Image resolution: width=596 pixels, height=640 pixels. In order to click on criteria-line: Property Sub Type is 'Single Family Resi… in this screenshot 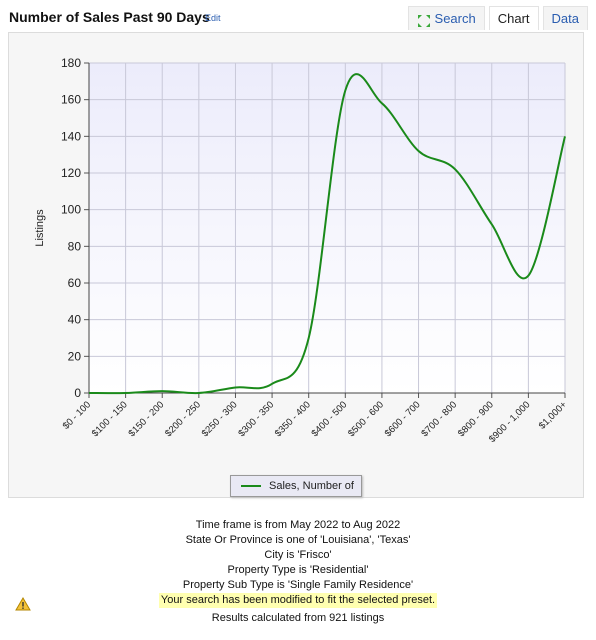, I will do `click(298, 585)`.